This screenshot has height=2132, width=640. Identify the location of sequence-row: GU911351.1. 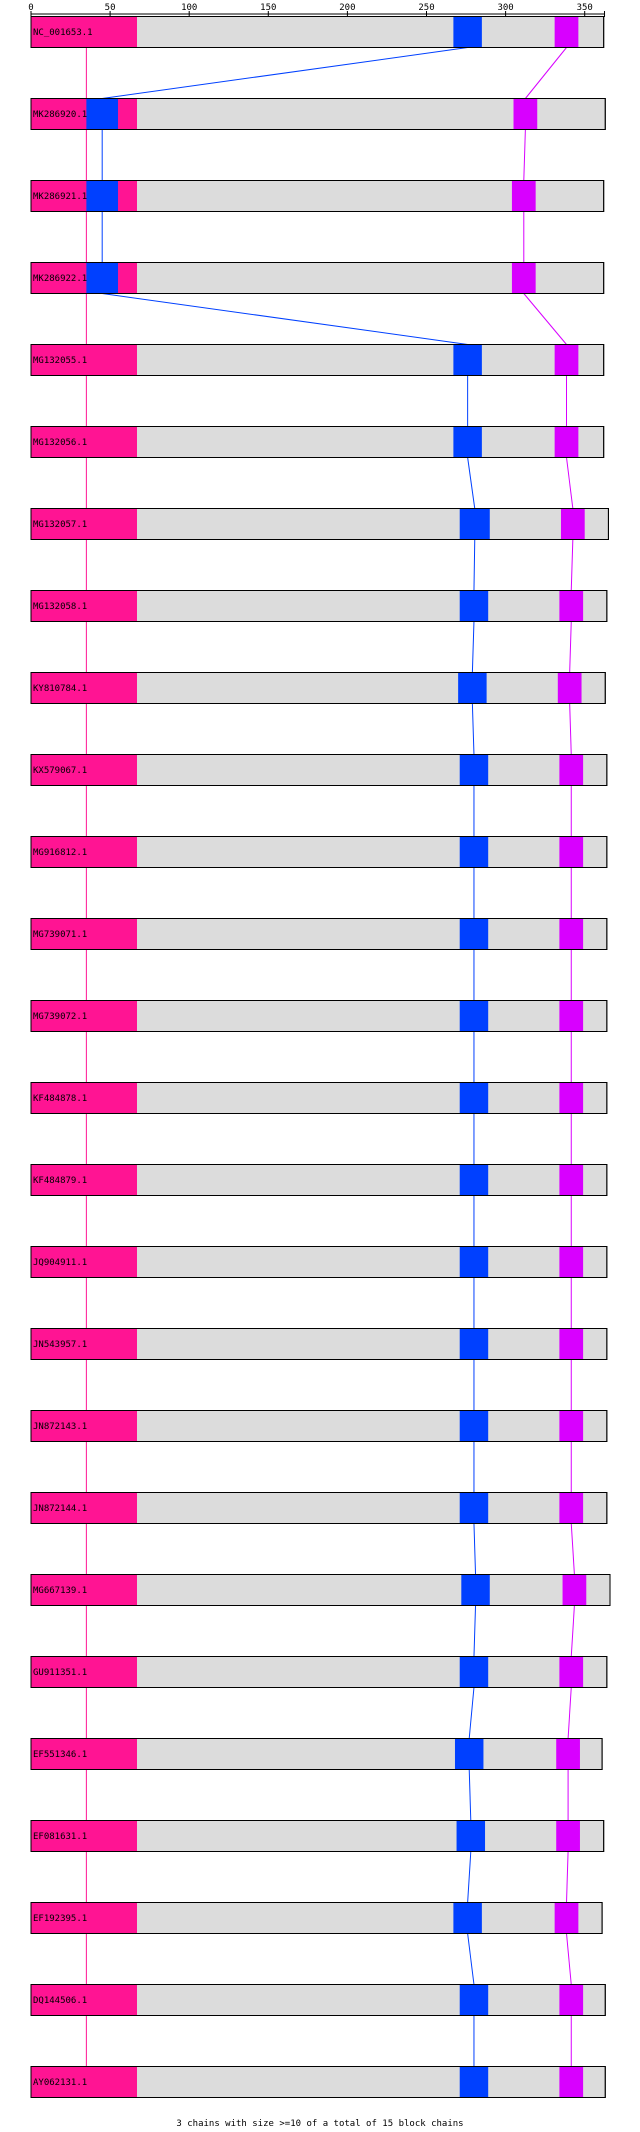
(319, 1672).